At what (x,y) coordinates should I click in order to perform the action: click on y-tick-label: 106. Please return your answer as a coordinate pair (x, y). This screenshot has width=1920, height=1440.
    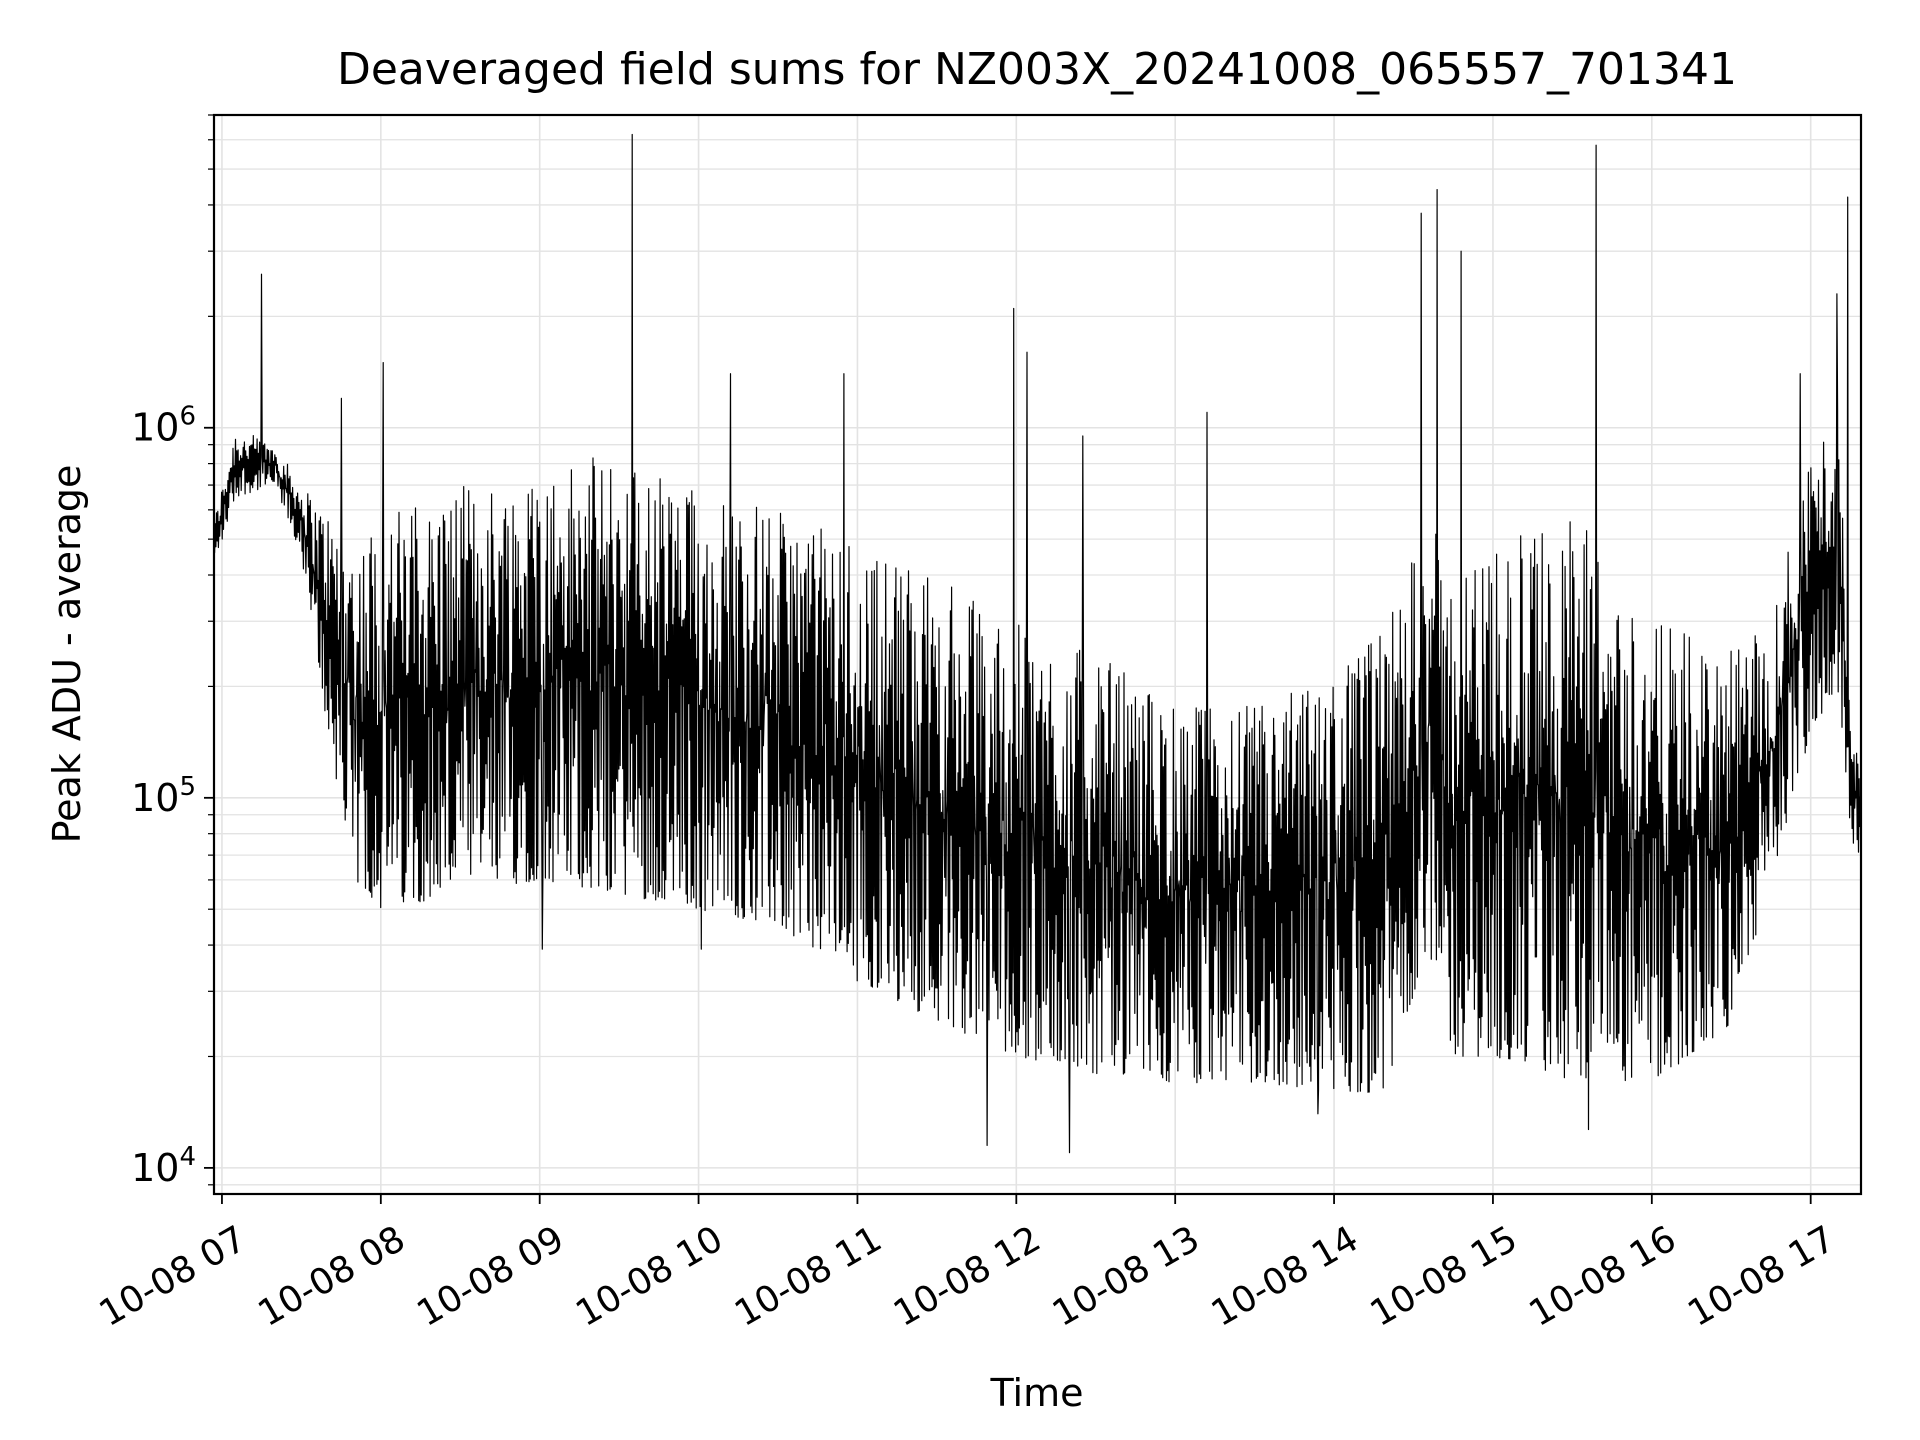
    Looking at the image, I should click on (163, 426).